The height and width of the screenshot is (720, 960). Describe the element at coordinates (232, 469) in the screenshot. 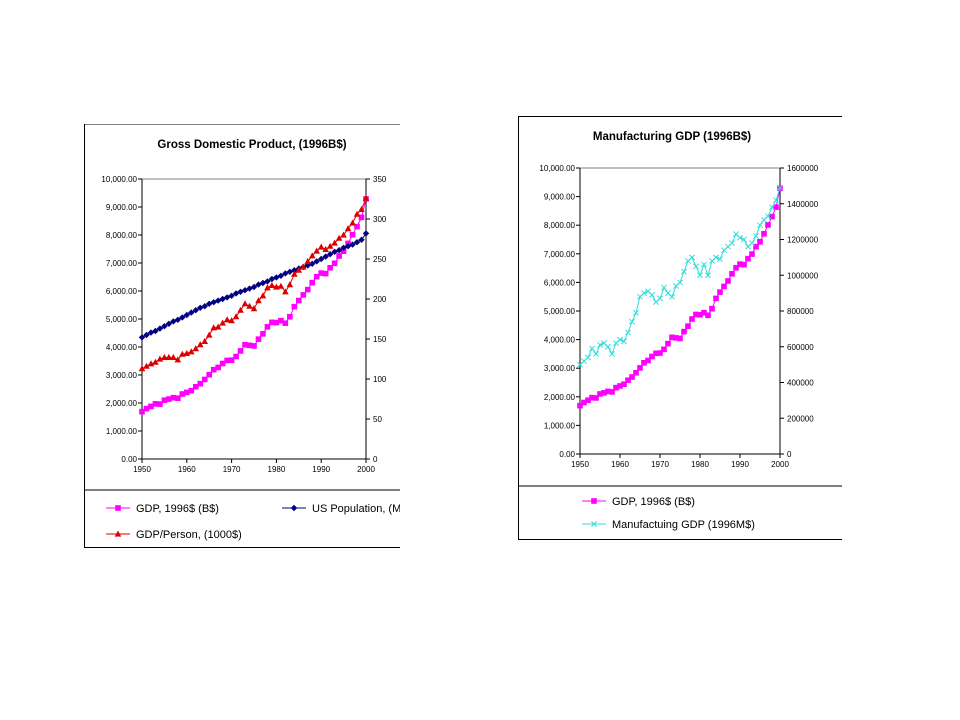

I see `x-tick-label: 1970` at that location.